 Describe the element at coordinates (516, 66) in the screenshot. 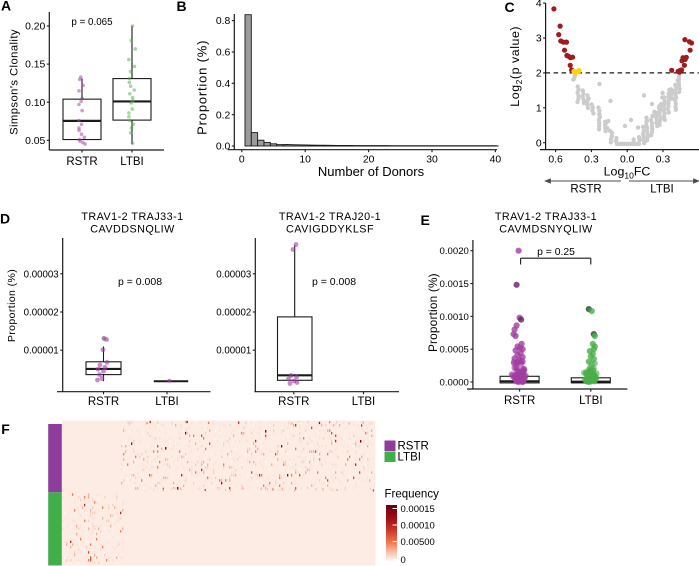

I see `svg-text: Log2(p value)` at that location.